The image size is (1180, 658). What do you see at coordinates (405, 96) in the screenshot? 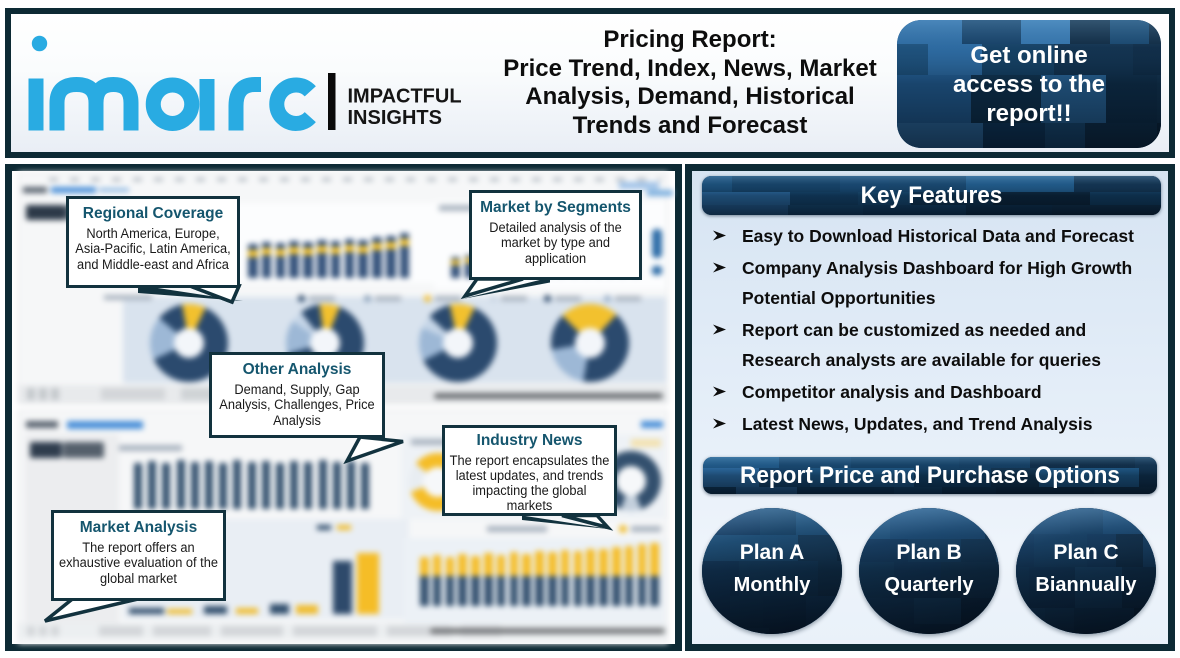
I see `svg-text: IMPACTFUL` at bounding box center [405, 96].